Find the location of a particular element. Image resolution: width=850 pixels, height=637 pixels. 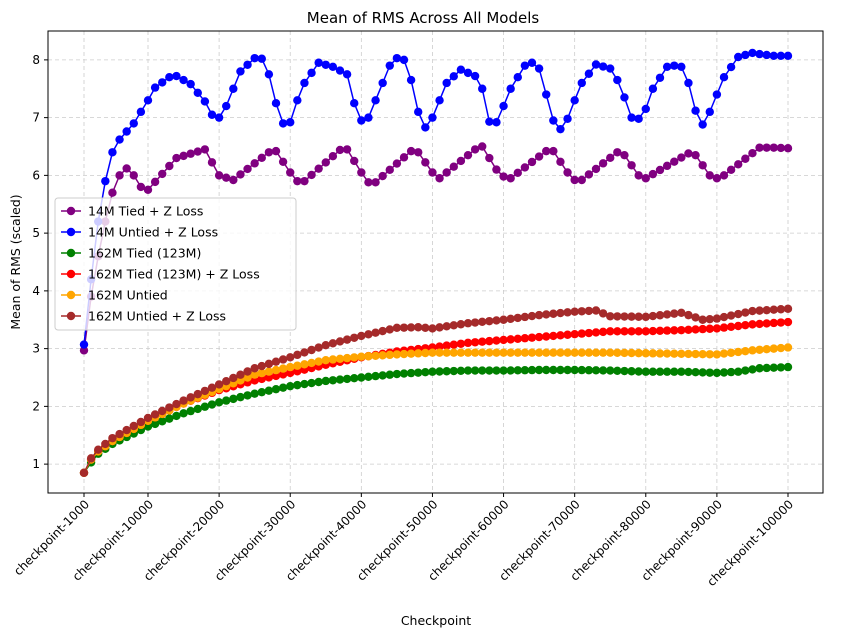

y-tick-label: 5 is located at coordinates (36, 233).